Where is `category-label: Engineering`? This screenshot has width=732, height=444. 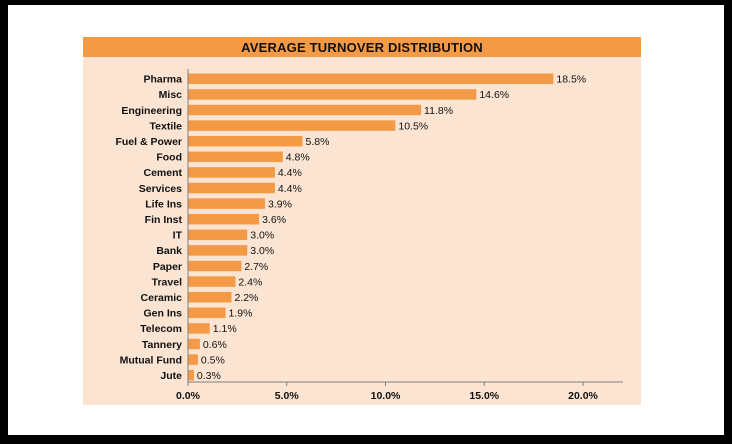
category-label: Engineering is located at coordinates (151, 111).